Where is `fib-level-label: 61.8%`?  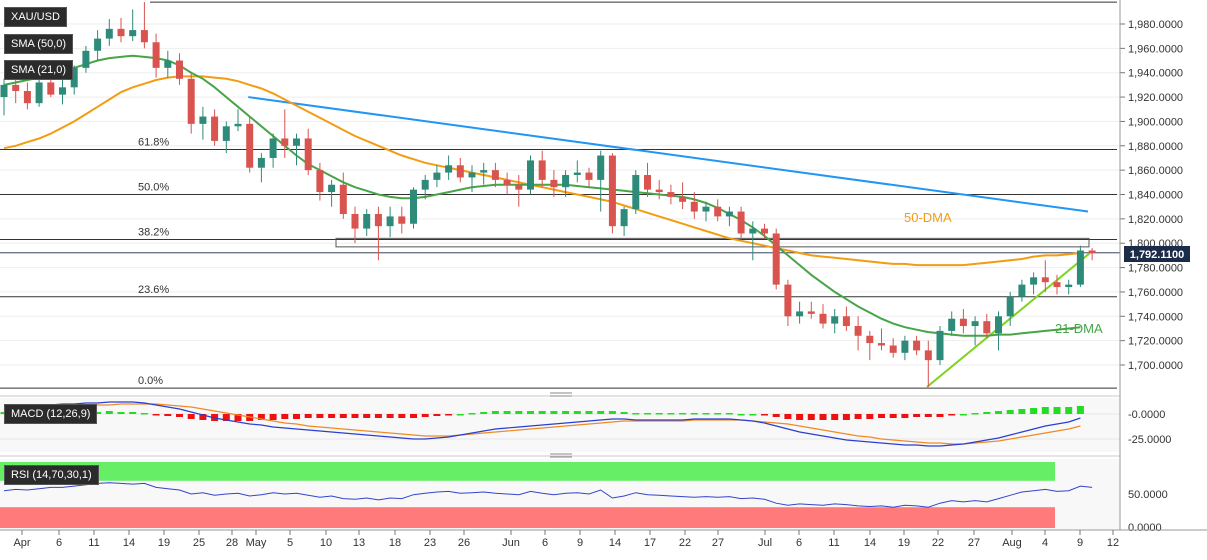 fib-level-label: 61.8% is located at coordinates (153, 142).